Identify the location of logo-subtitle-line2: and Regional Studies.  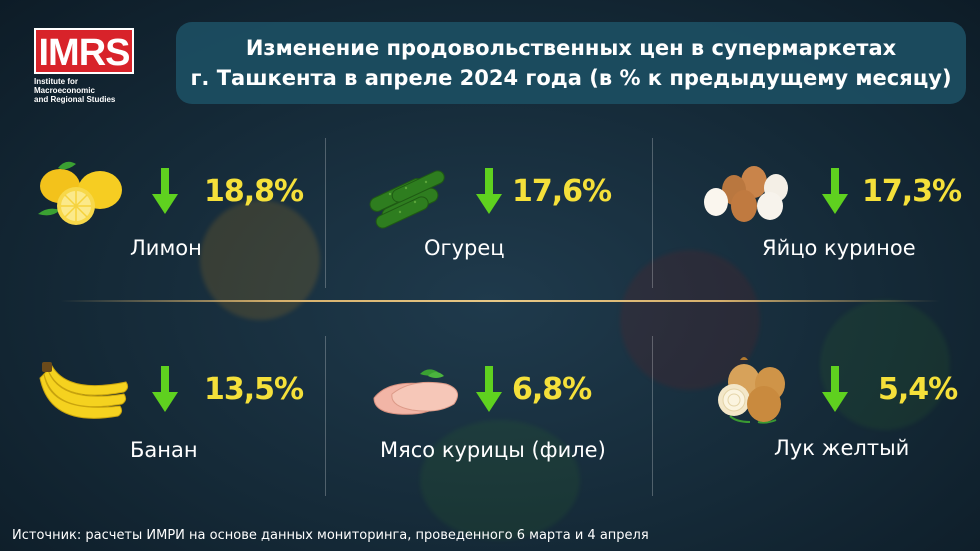
(75, 99).